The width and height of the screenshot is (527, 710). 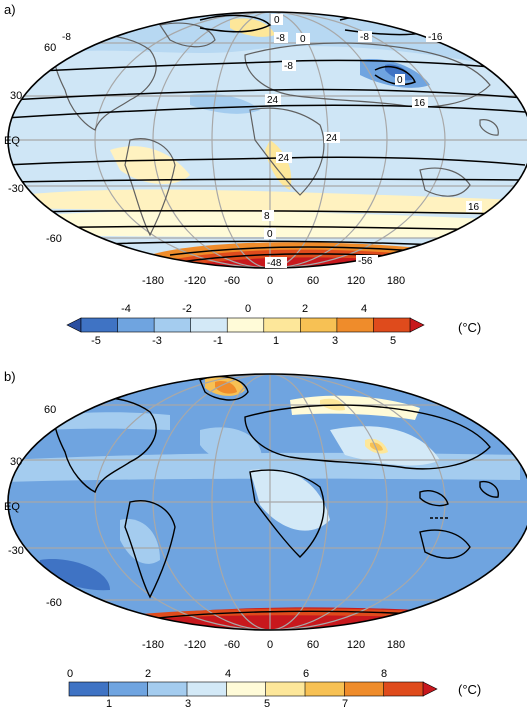 I want to click on panel-b-colorbar: 0 2 4 6 8 1 3 5 7 (°C), so click(x=274, y=689).